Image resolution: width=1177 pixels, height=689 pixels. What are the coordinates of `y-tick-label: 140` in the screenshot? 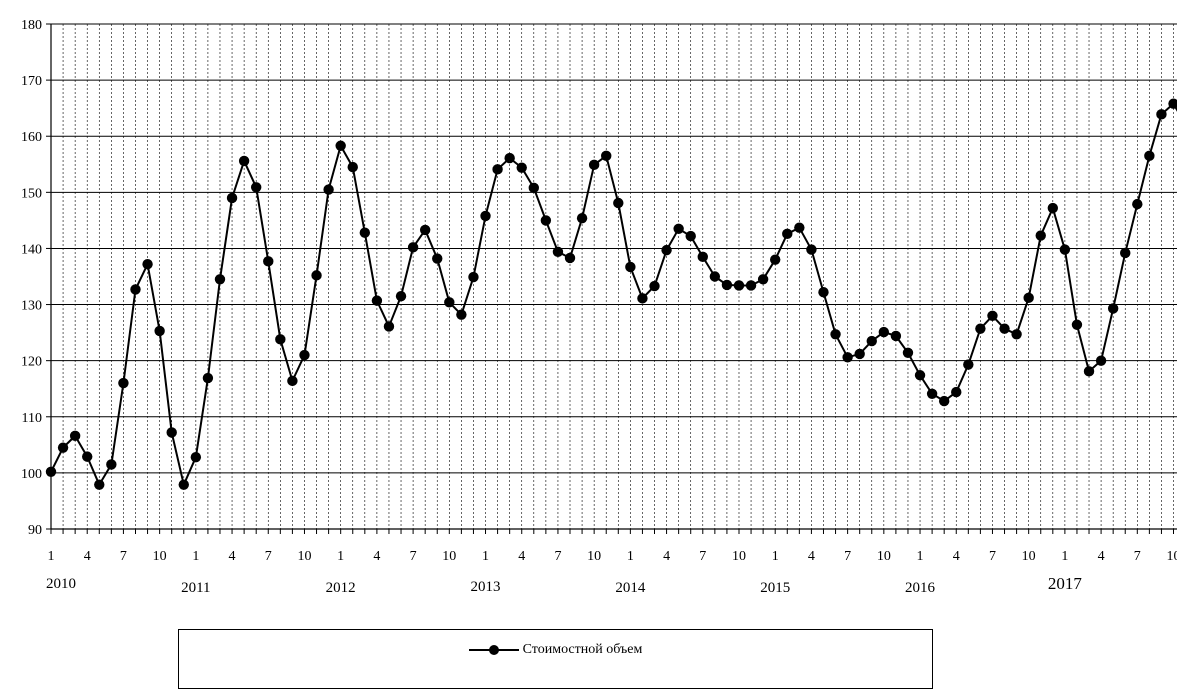 It's located at (31, 249).